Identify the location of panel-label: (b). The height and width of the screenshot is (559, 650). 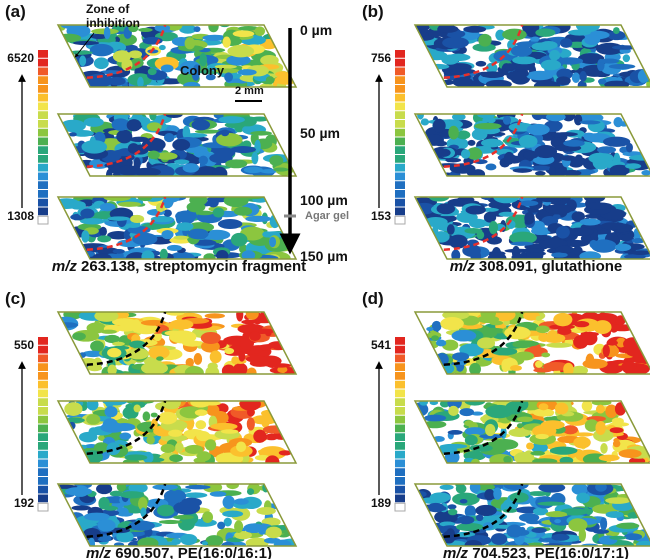
(373, 11).